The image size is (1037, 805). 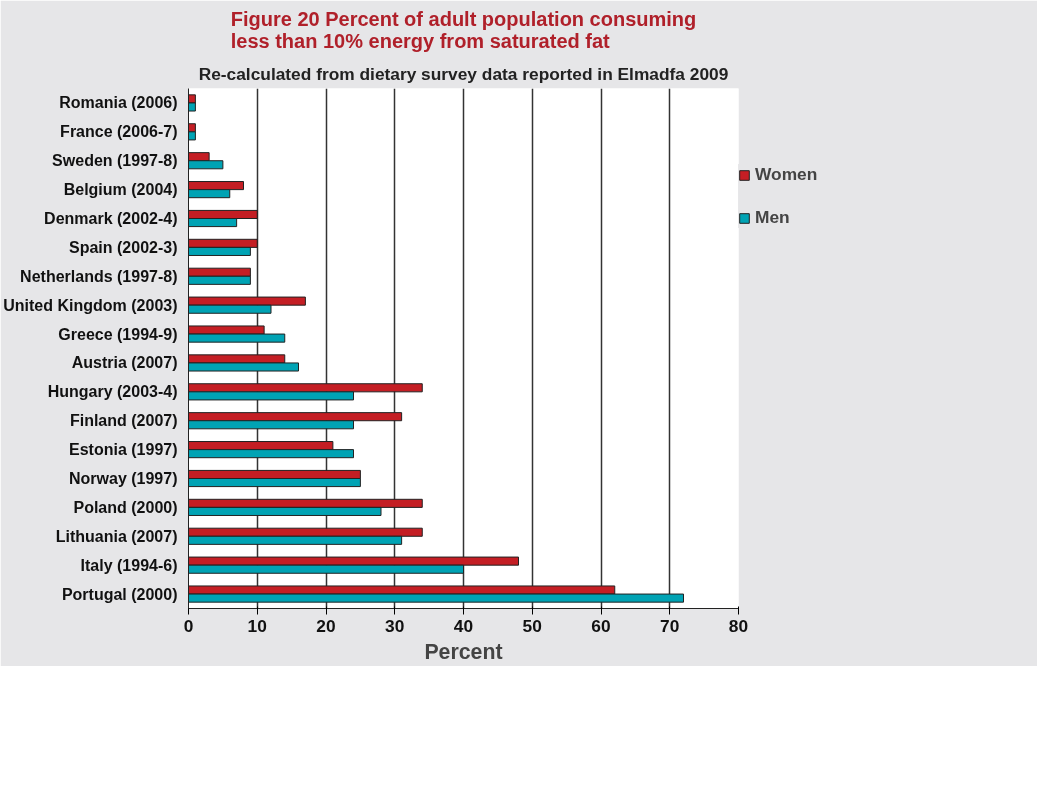 I want to click on y-tick-label: Netherlands (1997-8), so click(x=99, y=276).